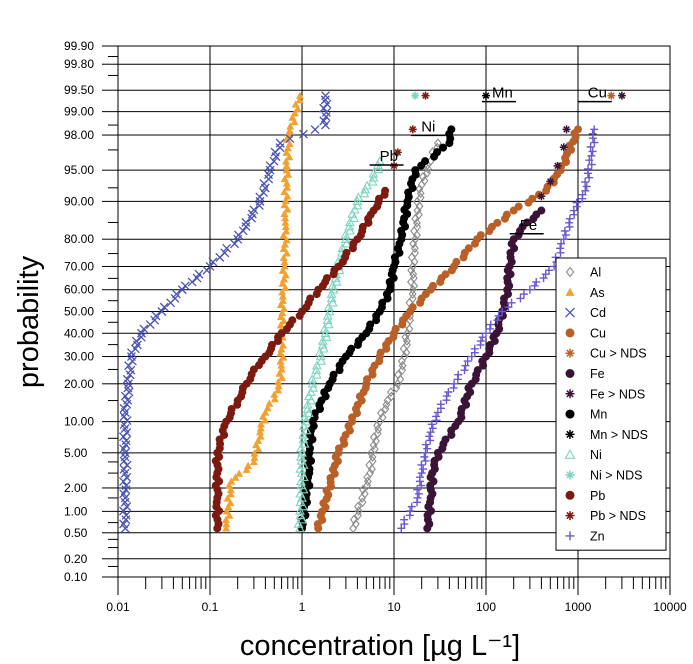 This screenshot has height=664, width=693. I want to click on legend-label: Ni, so click(596, 455).